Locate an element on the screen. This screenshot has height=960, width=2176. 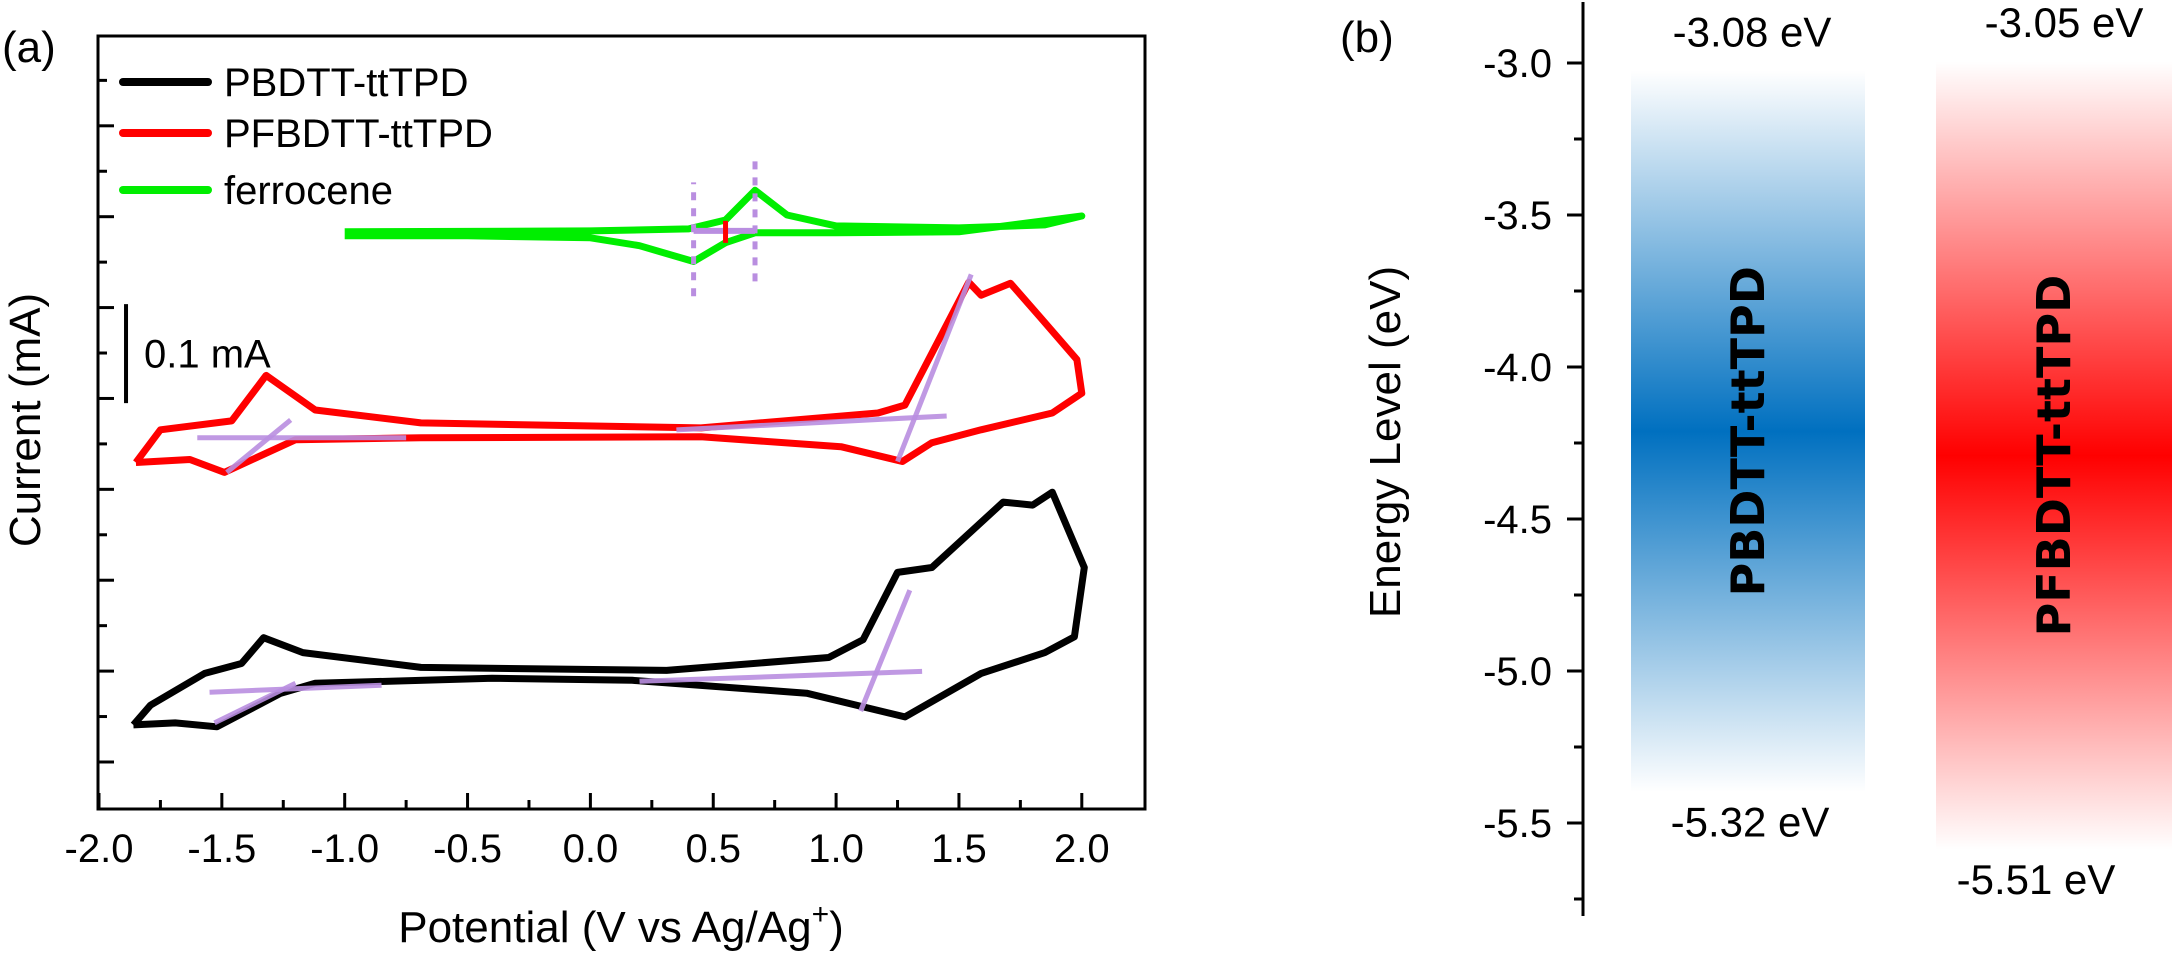
legend-label-pfbdtt-ttTPD: PFBDTT-ttTPD is located at coordinates (358, 134).